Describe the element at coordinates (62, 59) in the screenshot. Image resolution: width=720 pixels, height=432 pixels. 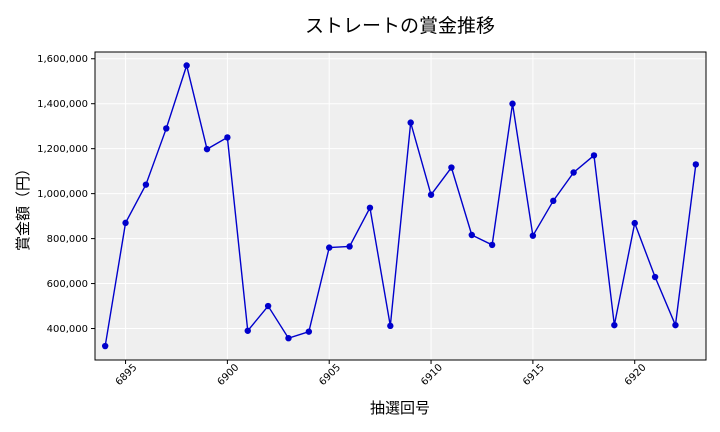
I see `y-tick-label: 1,600,000` at that location.